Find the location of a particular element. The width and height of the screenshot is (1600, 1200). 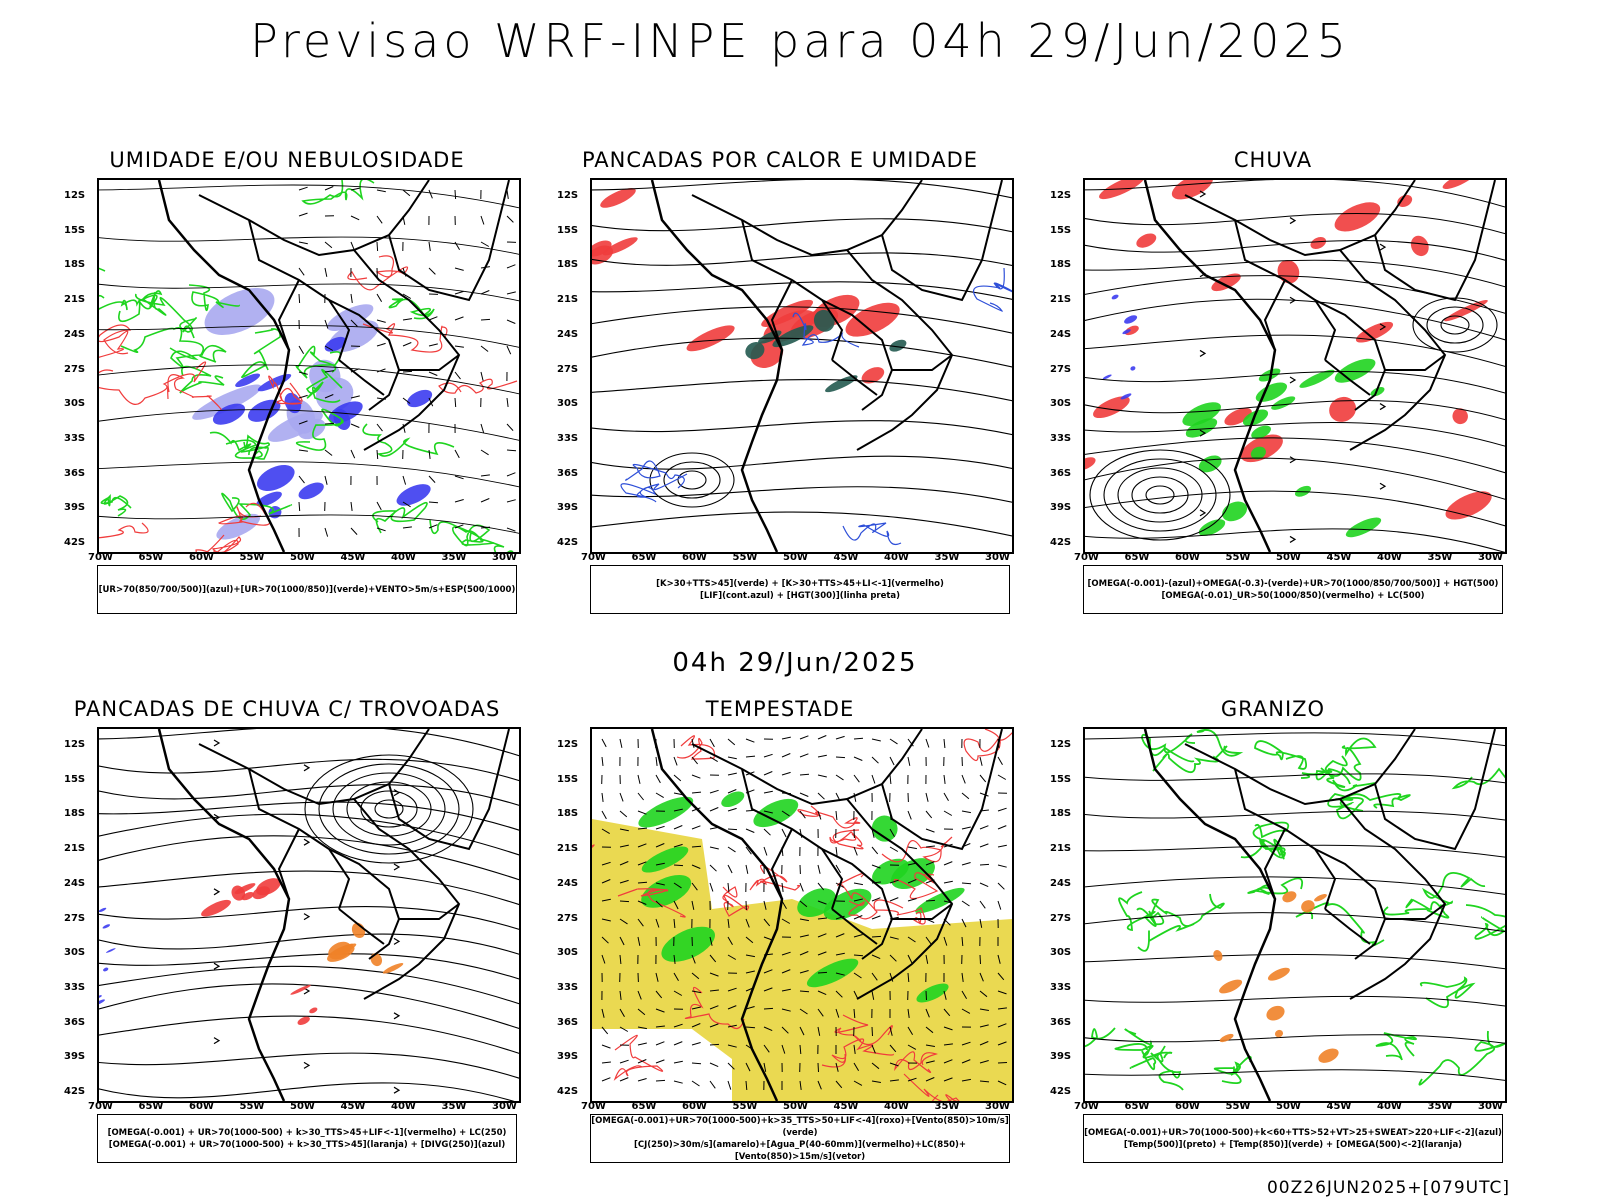

lon-tick-label: 40W is located at coordinates (403, 557).